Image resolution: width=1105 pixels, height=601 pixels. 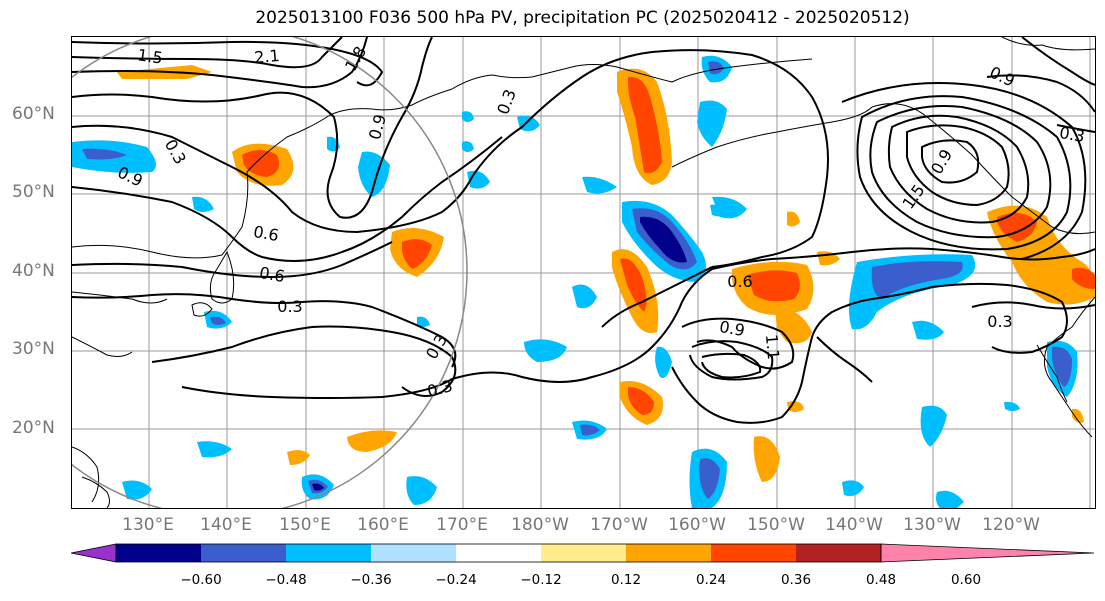 What do you see at coordinates (383, 525) in the screenshot?
I see `longitude-label: 160°E` at bounding box center [383, 525].